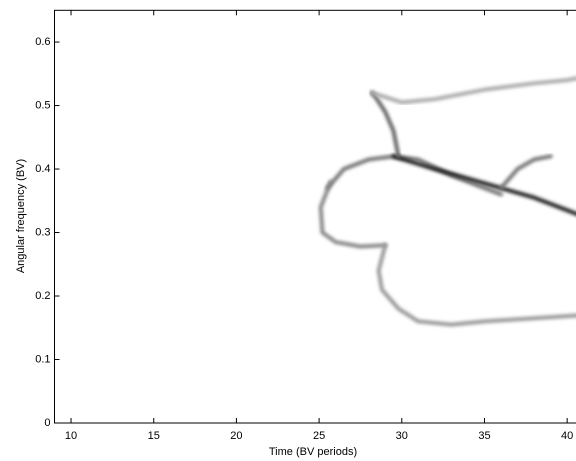  I want to click on y-tick-label: 0.5, so click(42, 105).